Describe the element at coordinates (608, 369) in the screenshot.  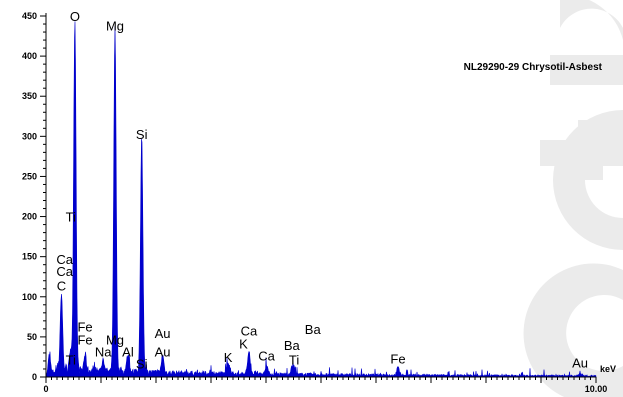
I see `x-unit-label: keV` at that location.